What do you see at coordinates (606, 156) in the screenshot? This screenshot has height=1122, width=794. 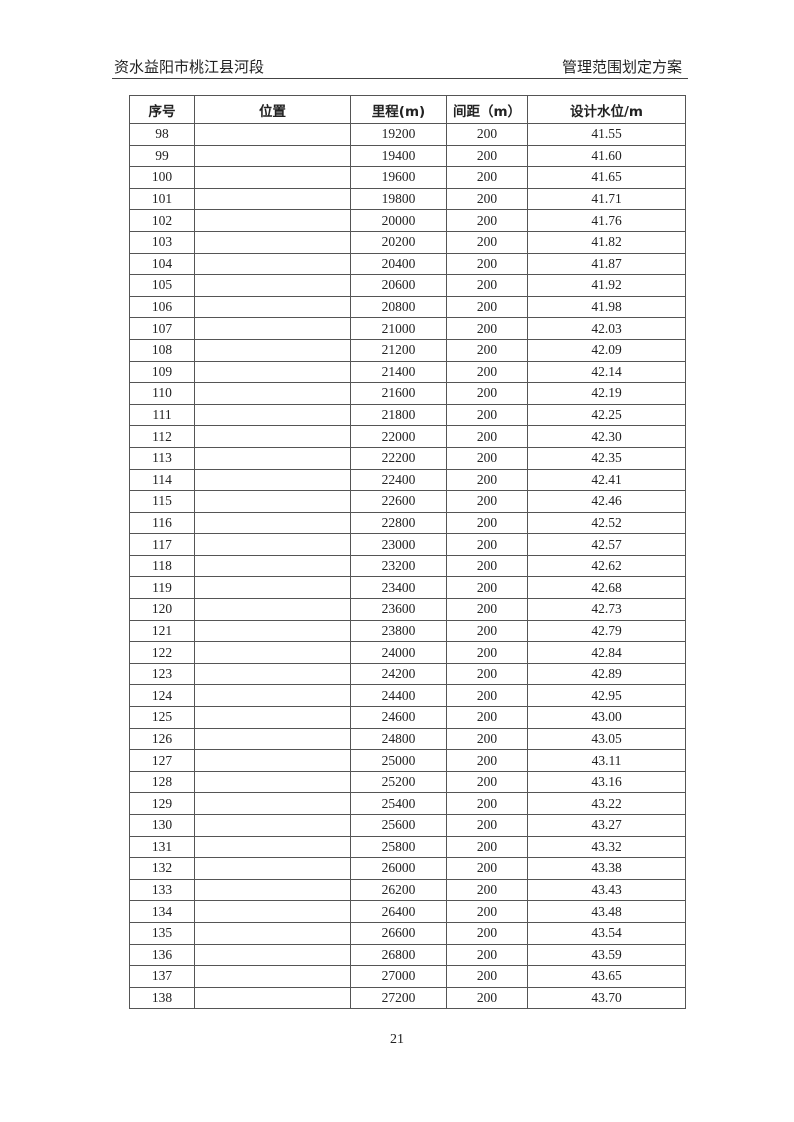 I see `cell-design-water-level: 41.60` at bounding box center [606, 156].